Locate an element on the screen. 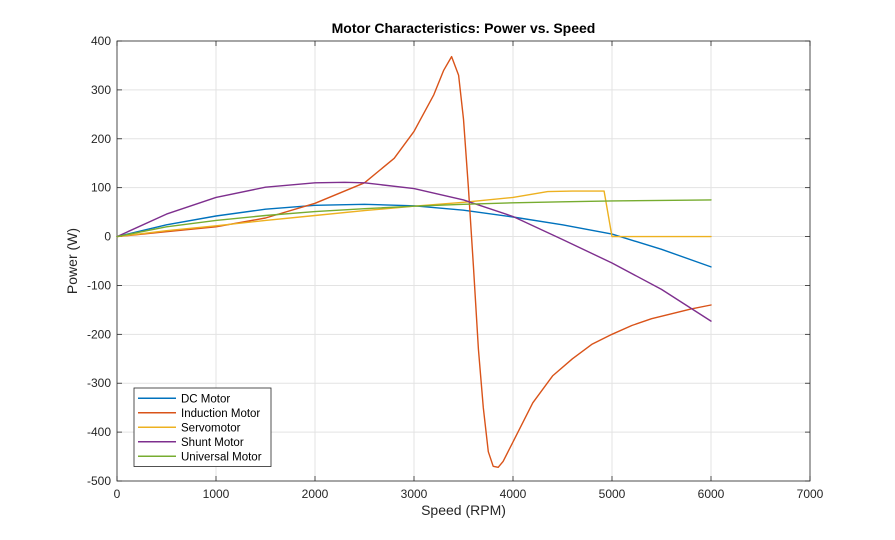 The image size is (895, 540). legend-label: Servomotor is located at coordinates (211, 428).